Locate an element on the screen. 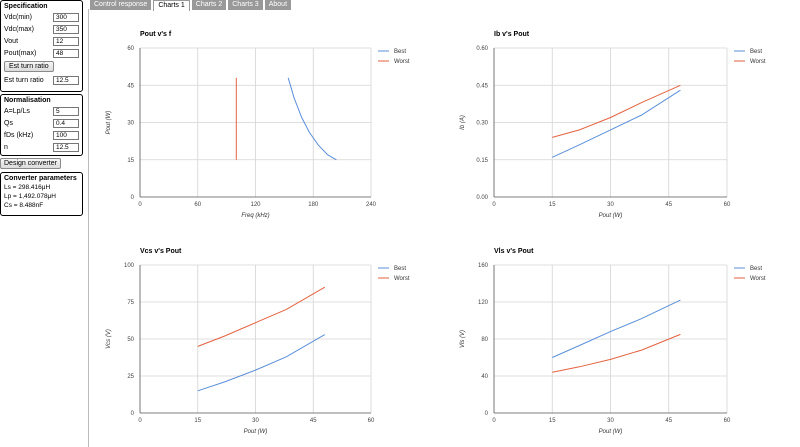 This screenshot has width=800, height=447. ib-vs-pout-ytick-label: 0.30 is located at coordinates (482, 124).